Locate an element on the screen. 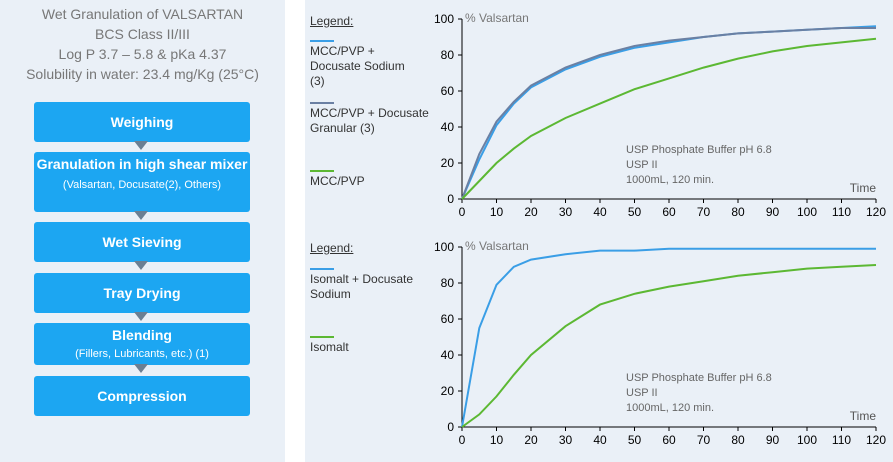 This screenshot has width=893, height=462. step-compression: Compression is located at coordinates (142, 396).